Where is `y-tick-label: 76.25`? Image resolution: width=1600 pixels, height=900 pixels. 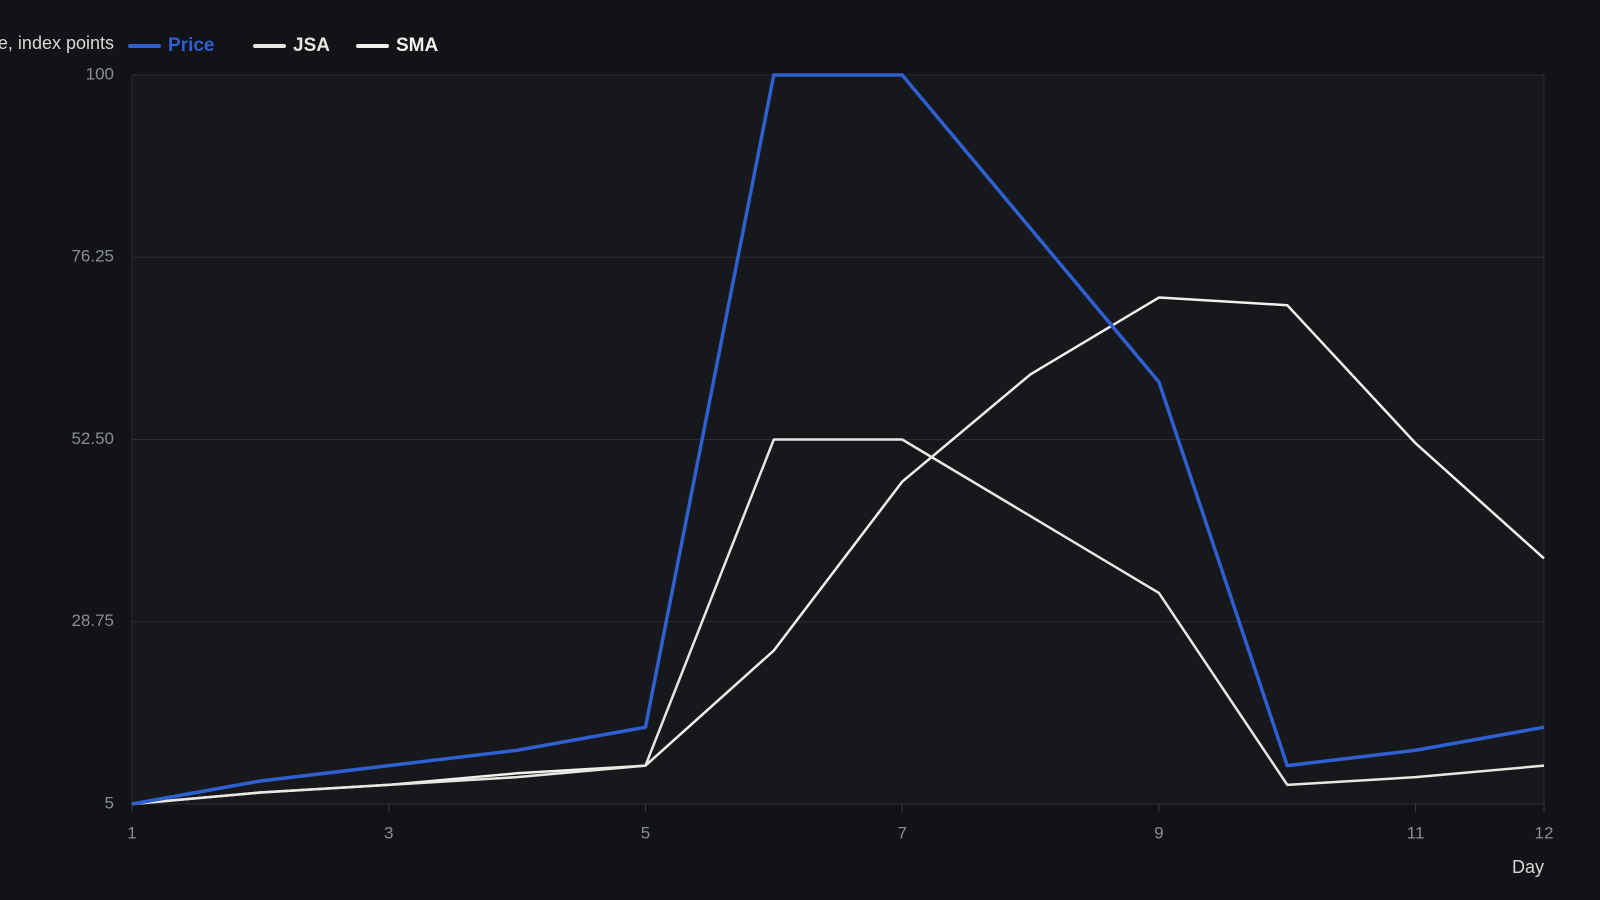 y-tick-label: 76.25 is located at coordinates (92, 256).